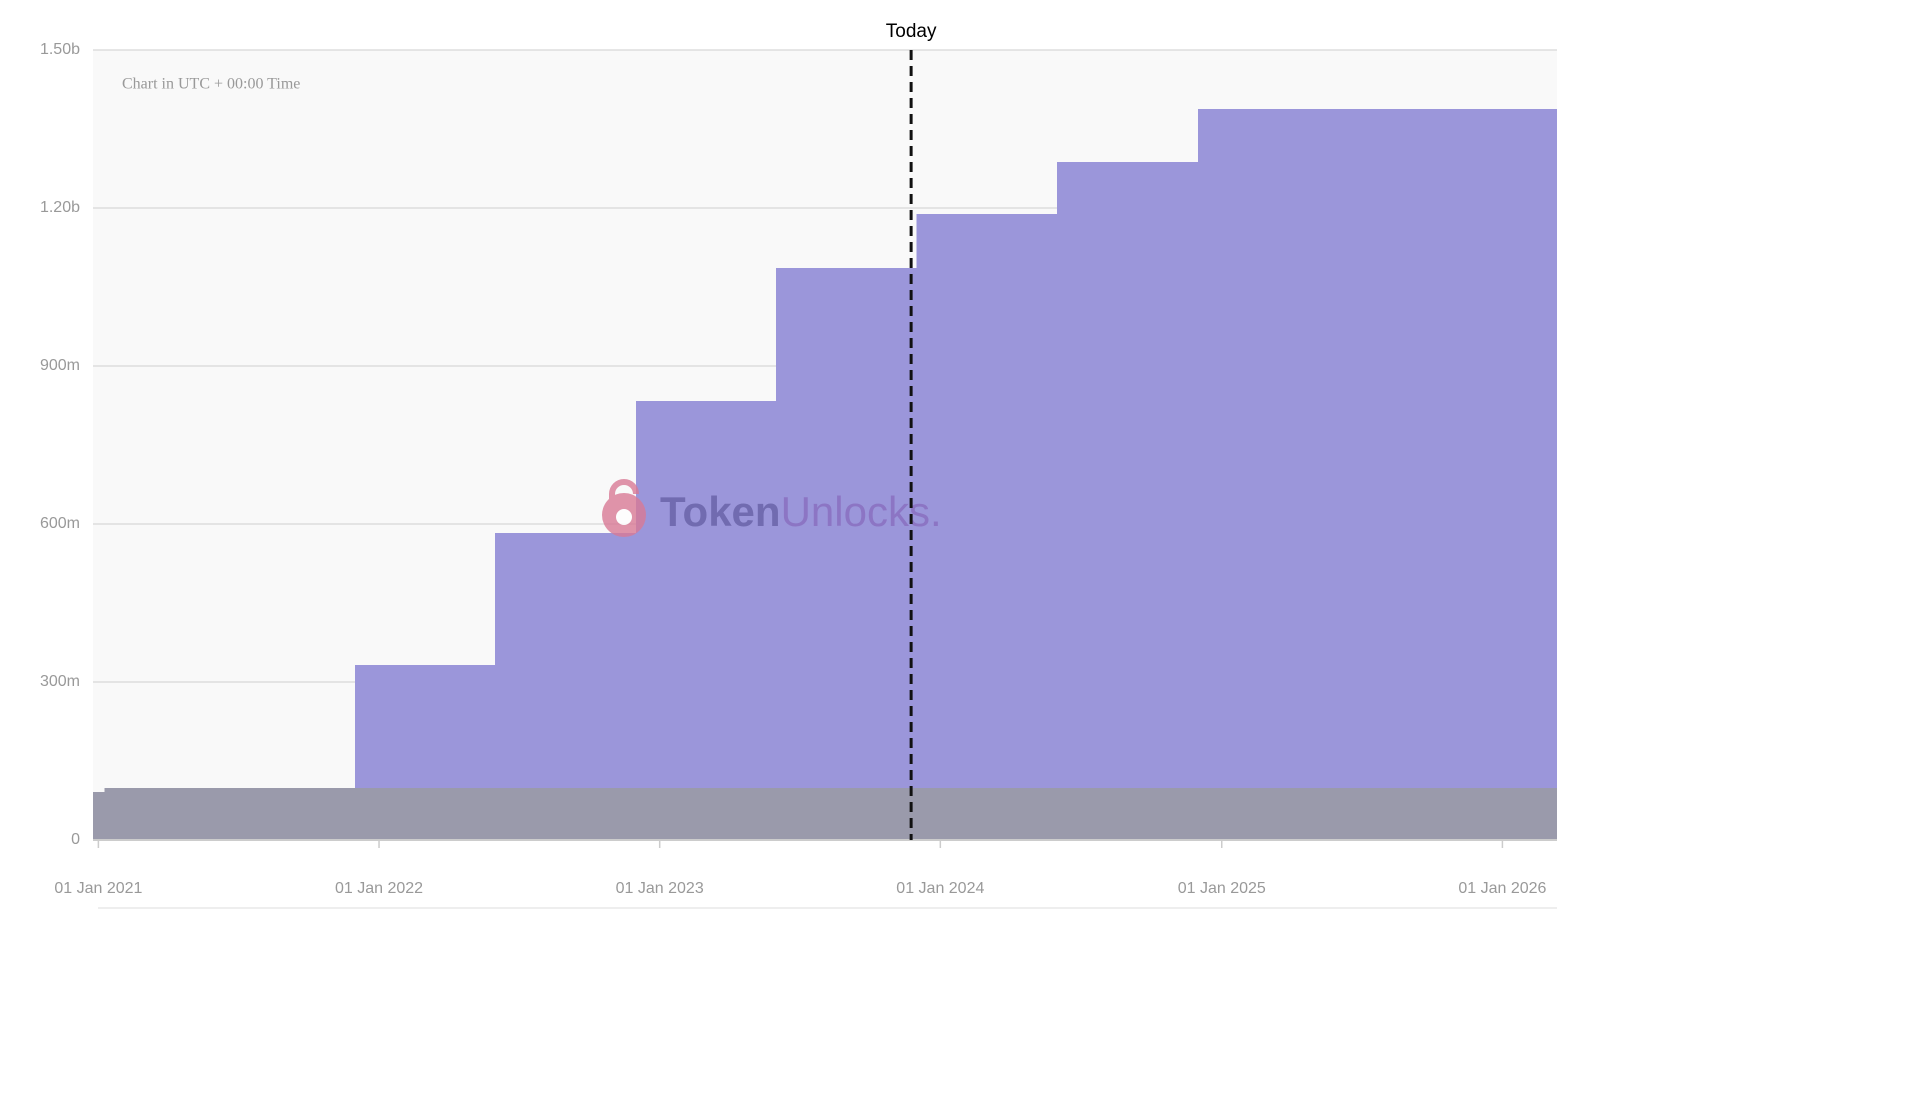 Image resolution: width=1922 pixels, height=1114 pixels. What do you see at coordinates (911, 31) in the screenshot?
I see `today-label: Today` at bounding box center [911, 31].